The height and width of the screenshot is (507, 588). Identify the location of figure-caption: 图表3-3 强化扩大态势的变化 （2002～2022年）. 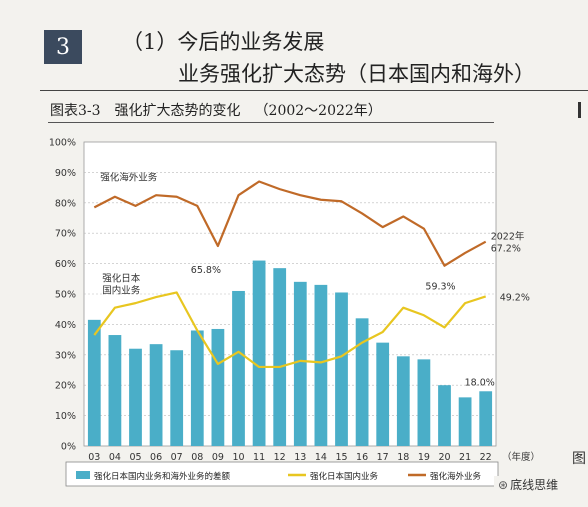
(216, 110).